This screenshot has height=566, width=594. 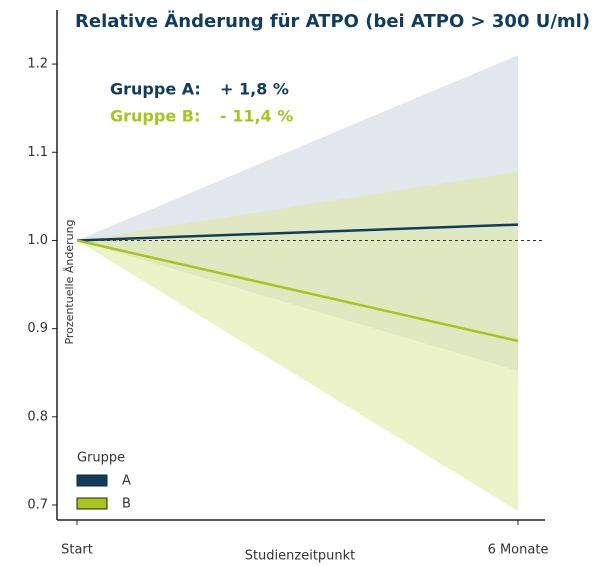 I want to click on x-axis-label: Studienzeitpunkt, so click(x=300, y=556).